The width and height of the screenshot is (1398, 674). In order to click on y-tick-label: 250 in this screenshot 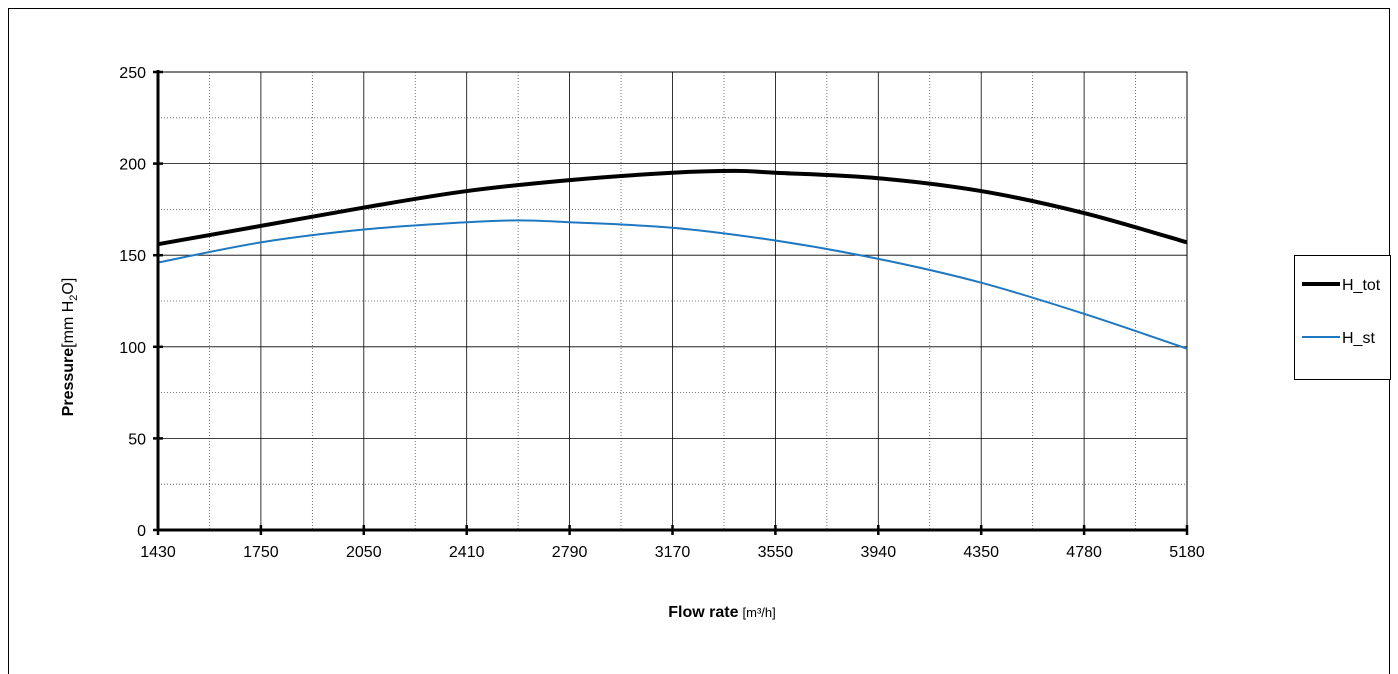, I will do `click(132, 73)`.